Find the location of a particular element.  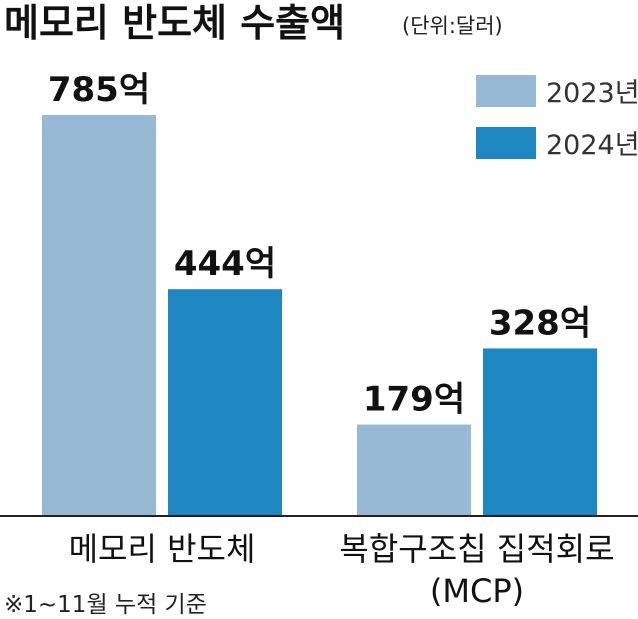

chart-title: 메모리 반도체 수출액 is located at coordinates (174, 23).